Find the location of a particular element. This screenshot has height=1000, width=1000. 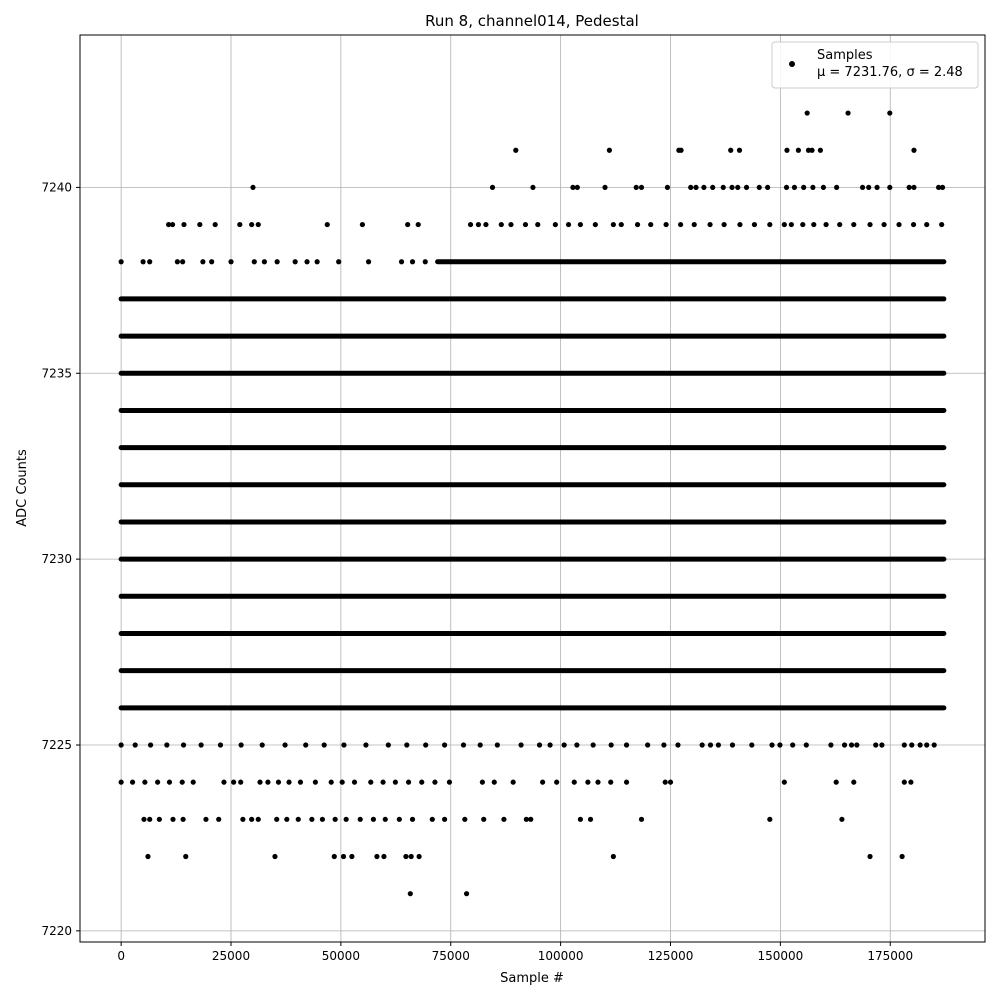

x-tick-label: 25000 is located at coordinates (231, 956).